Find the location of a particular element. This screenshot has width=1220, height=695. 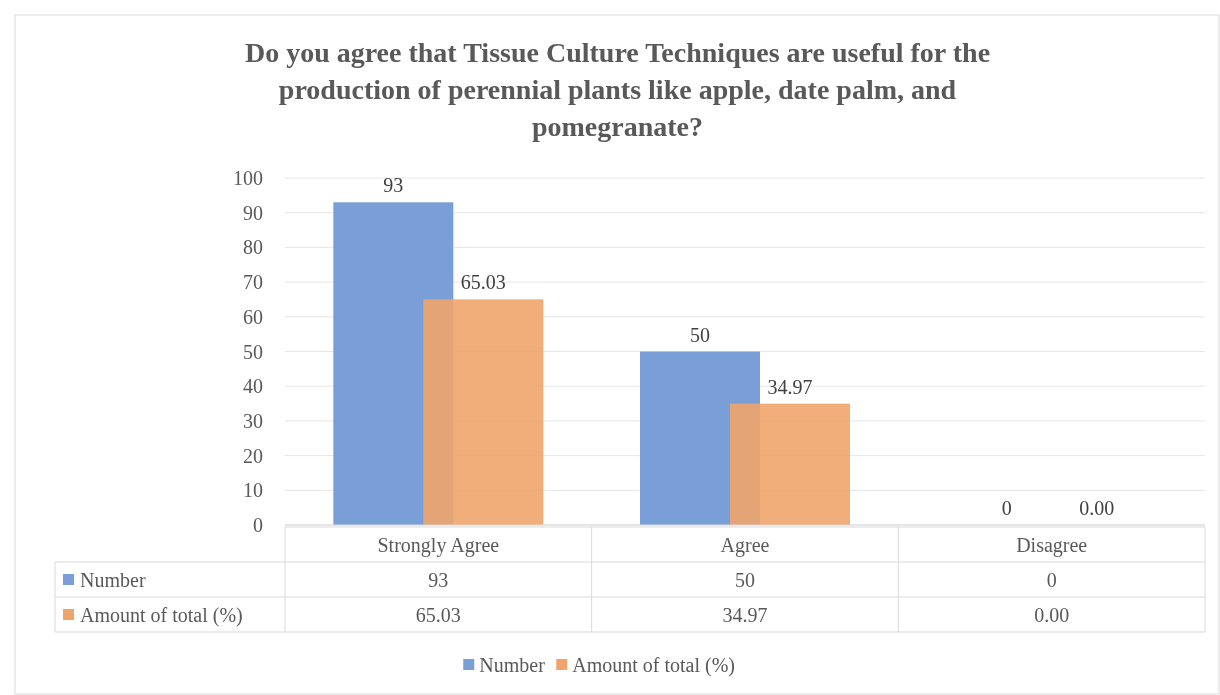

legend-label: Number is located at coordinates (512, 665).